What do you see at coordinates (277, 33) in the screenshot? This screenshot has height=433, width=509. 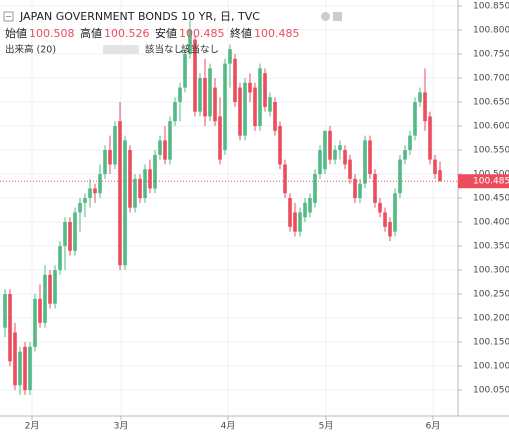 I see `close-value: 100.485` at bounding box center [277, 33].